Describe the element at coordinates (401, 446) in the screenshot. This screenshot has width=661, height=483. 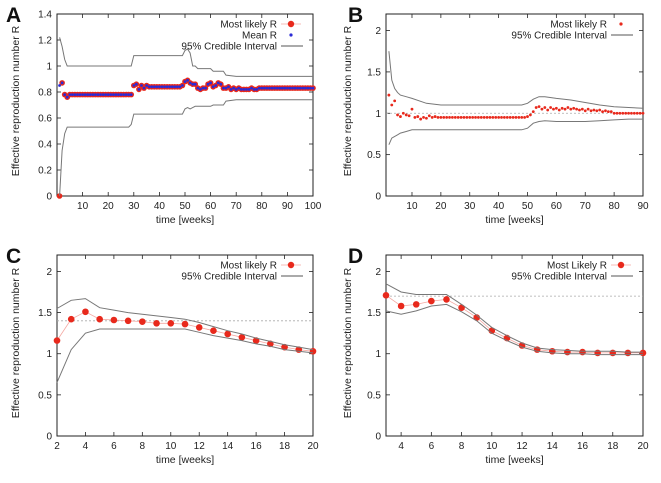
I see `x-tick-label: 4` at that location.